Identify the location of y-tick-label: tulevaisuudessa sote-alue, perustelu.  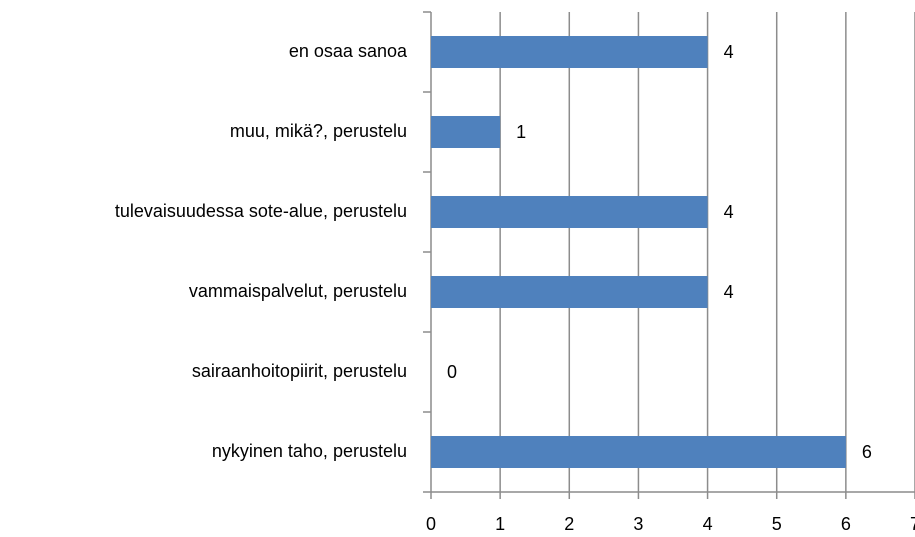
(261, 211).